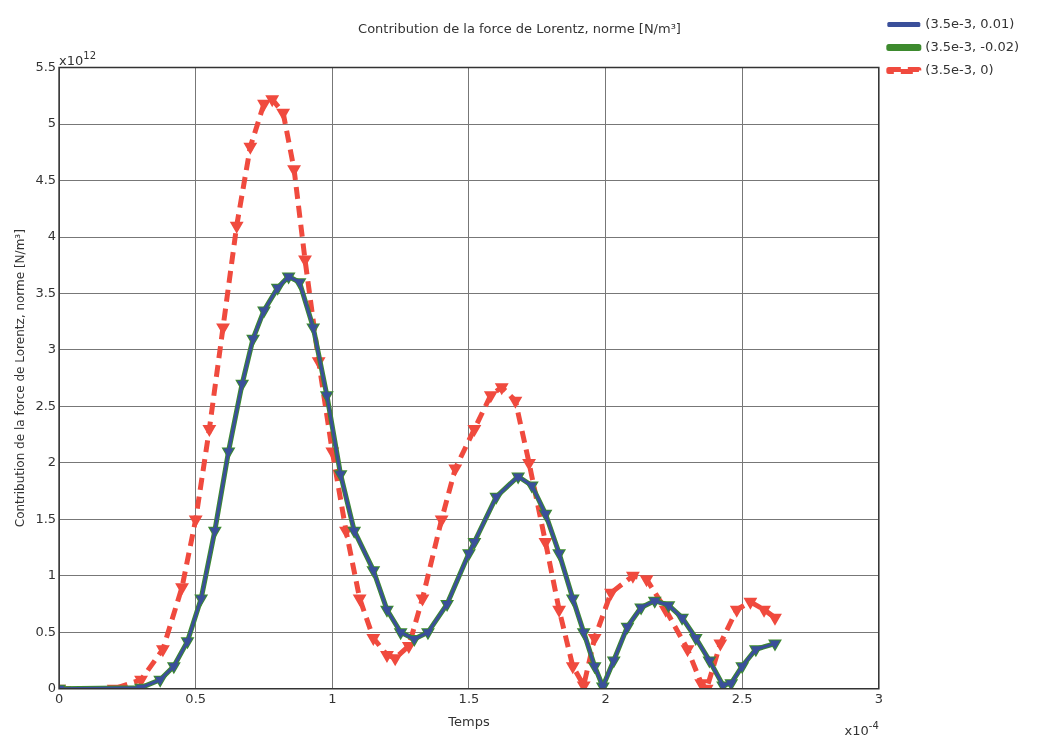 This screenshot has height=742, width=1037. Describe the element at coordinates (46, 179) in the screenshot. I see `y-tick-label: 4.5` at that location.